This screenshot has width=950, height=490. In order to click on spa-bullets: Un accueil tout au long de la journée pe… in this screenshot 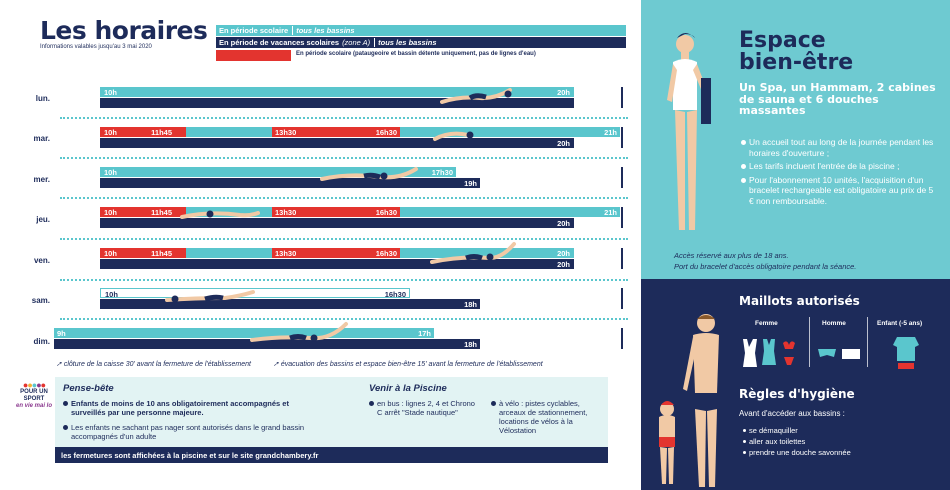, I will do `click(840, 173)`.